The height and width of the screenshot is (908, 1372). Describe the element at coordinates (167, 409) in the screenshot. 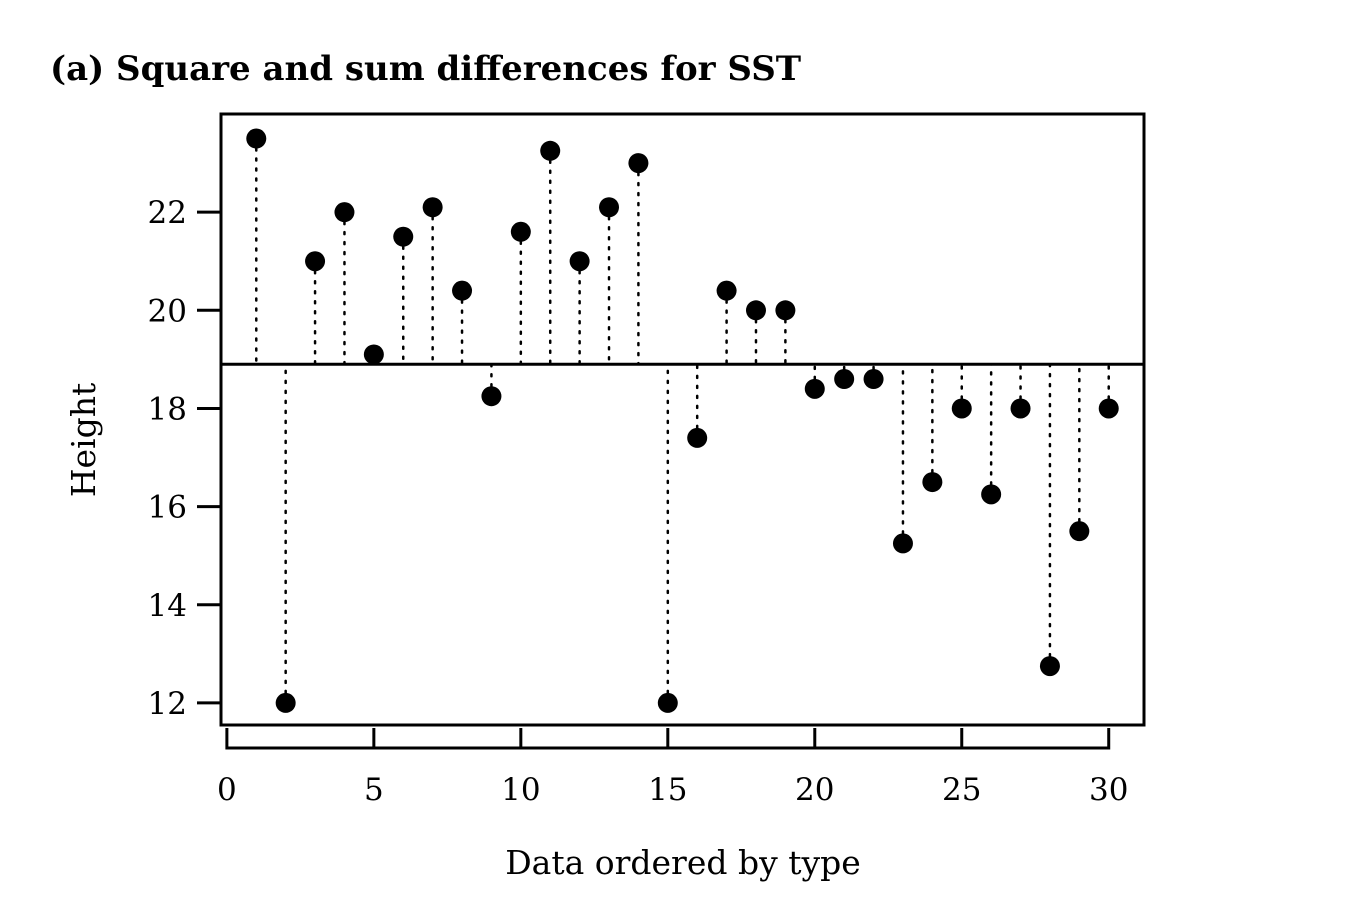

I see `y-tick-label: 18` at that location.